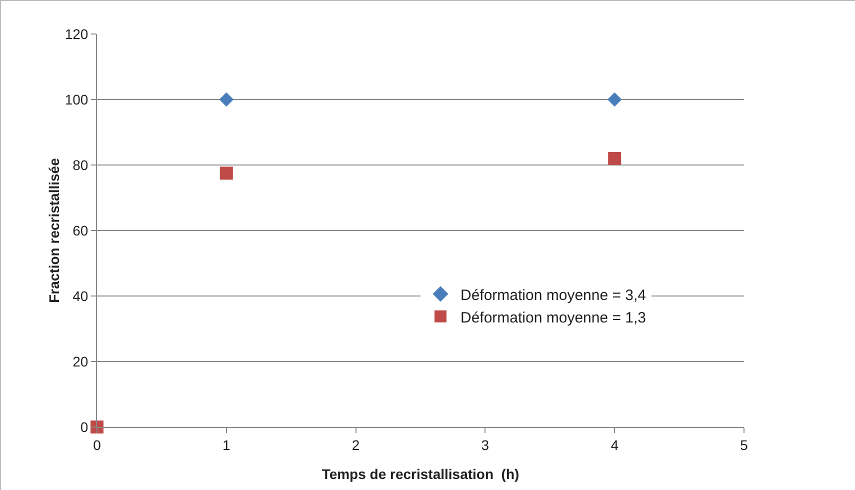 The image size is (855, 490). I want to click on x-tick-label: 2, so click(356, 444).